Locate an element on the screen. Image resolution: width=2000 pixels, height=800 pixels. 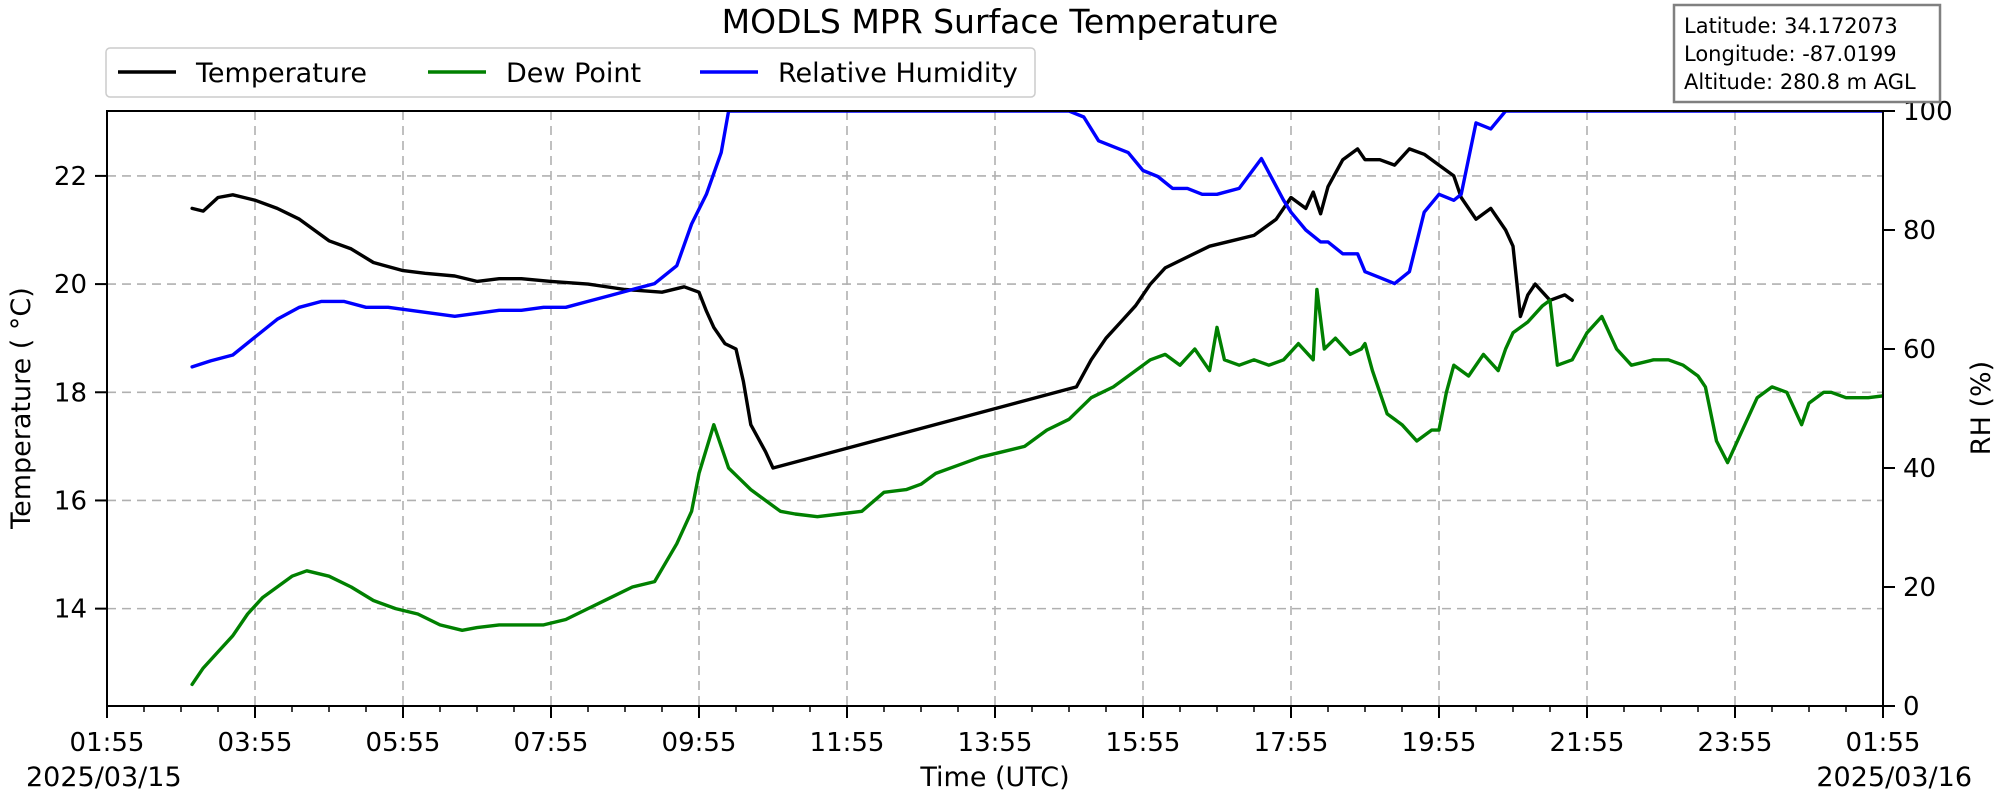
y2-tick-label: 20 is located at coordinates (1919, 588).